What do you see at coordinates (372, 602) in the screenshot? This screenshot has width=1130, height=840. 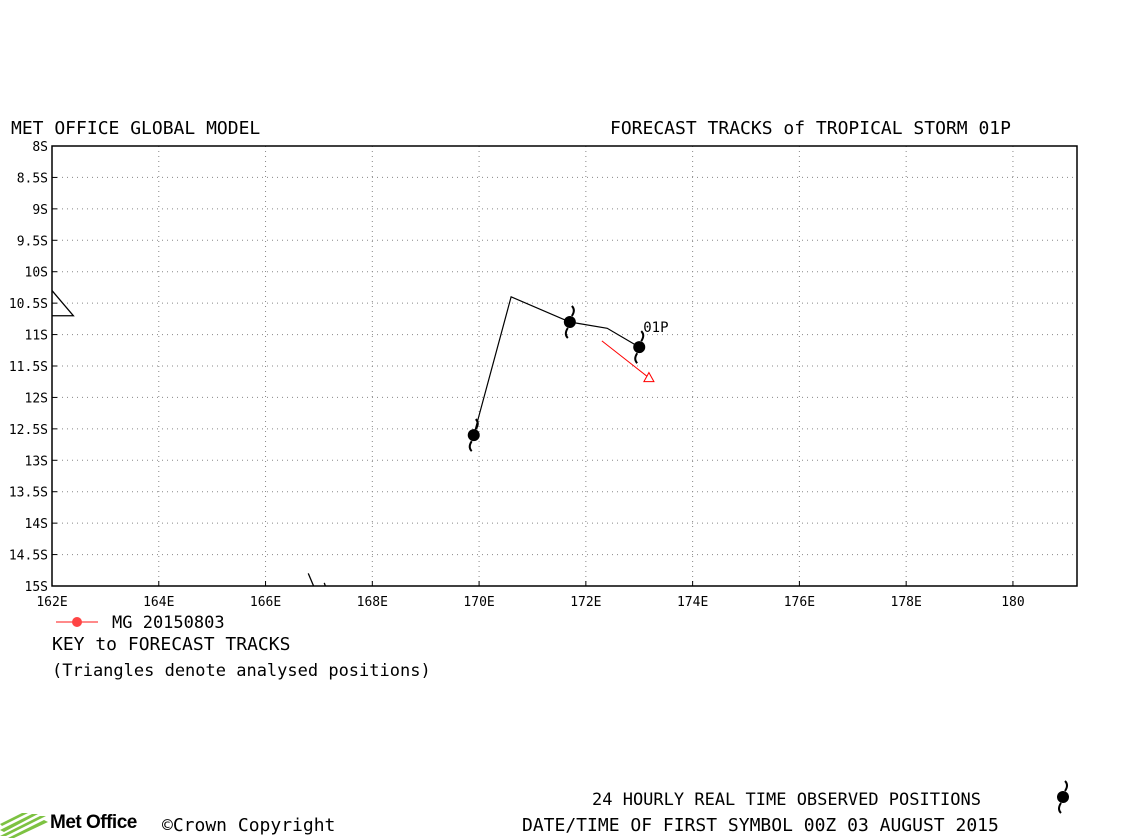 I see `lon-tick-label: 168E` at bounding box center [372, 602].